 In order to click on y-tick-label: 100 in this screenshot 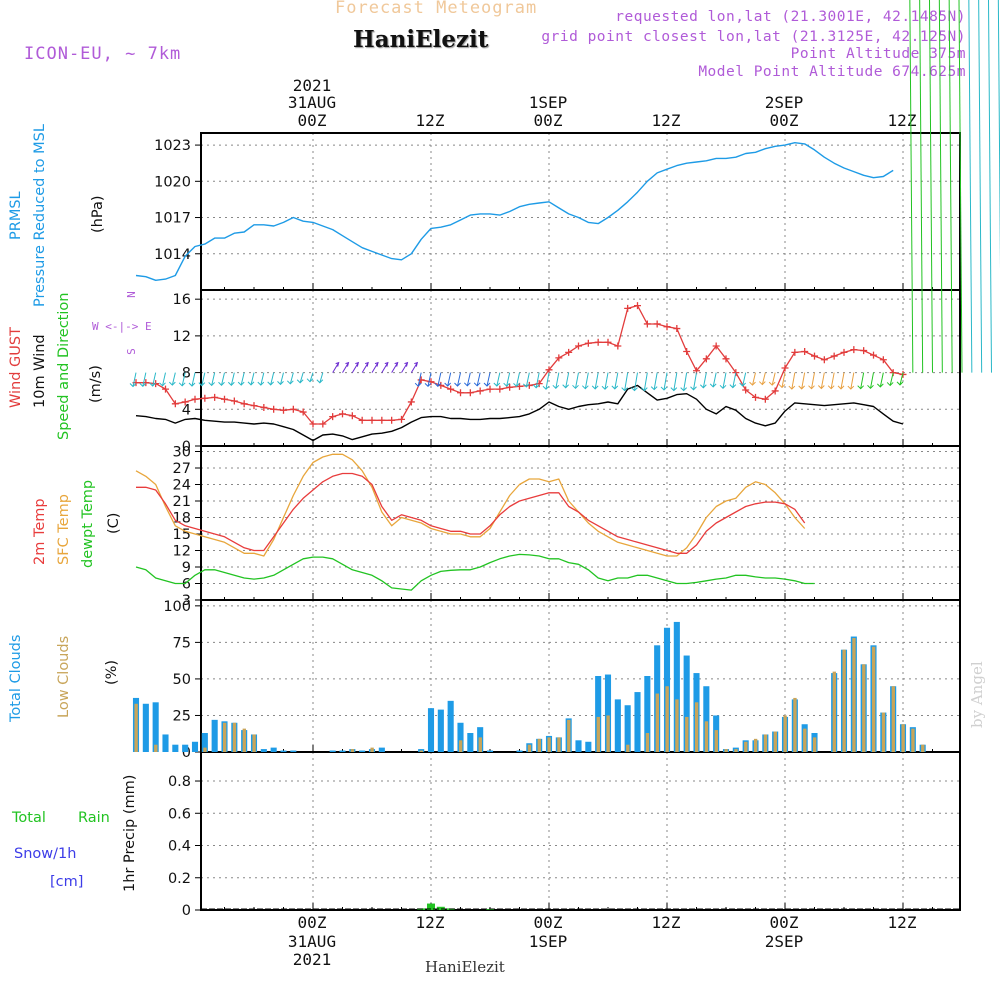, I will do `click(177, 607)`.